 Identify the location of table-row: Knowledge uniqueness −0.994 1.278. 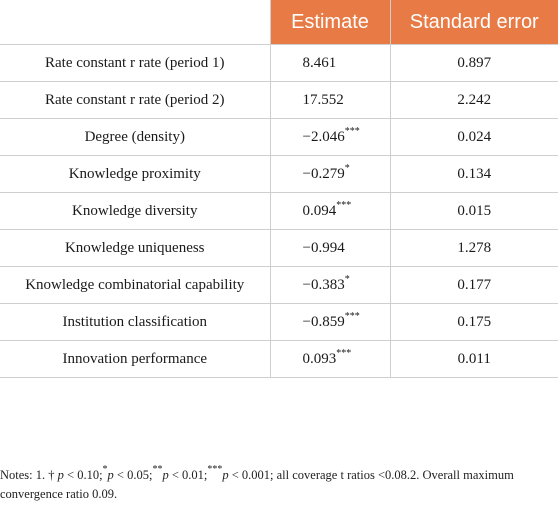
(279, 248).